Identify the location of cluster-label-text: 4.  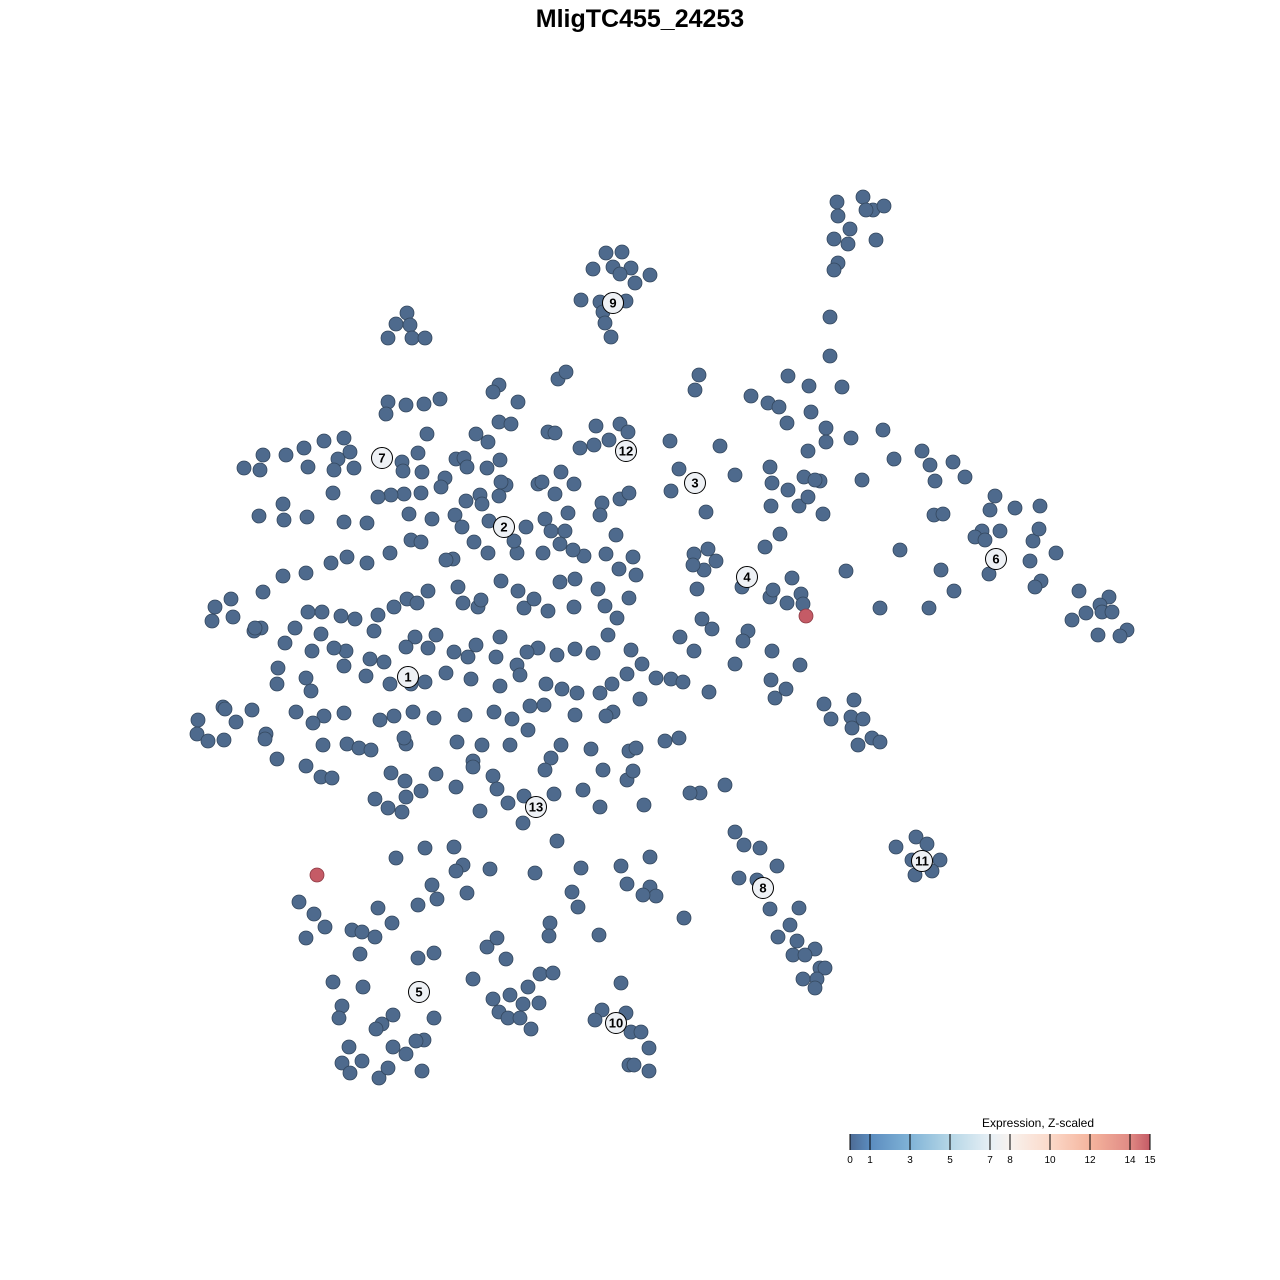
(747, 577).